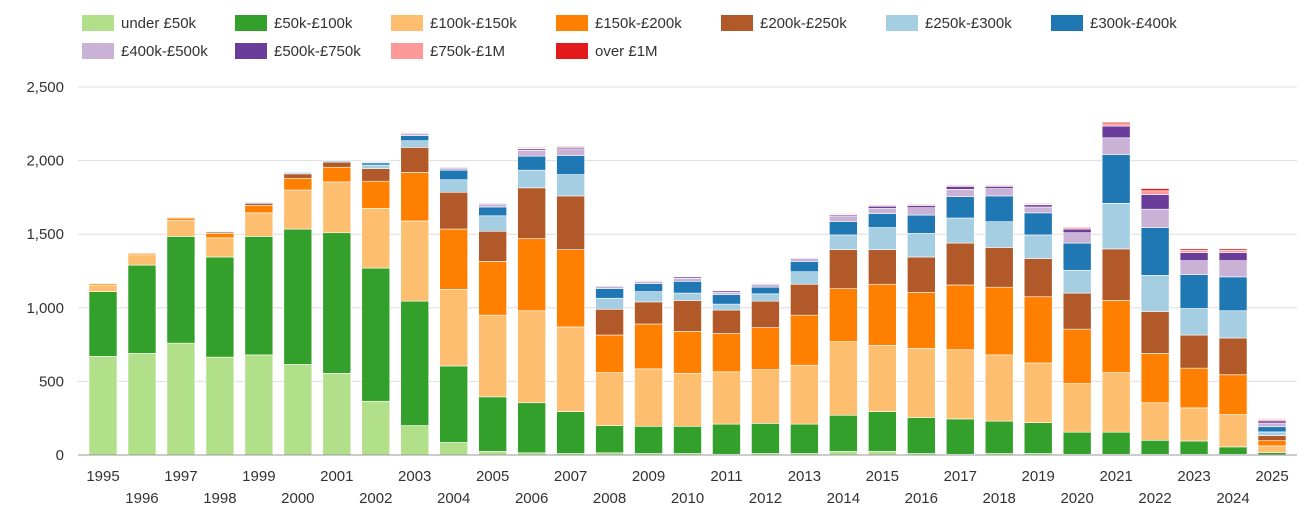 The width and height of the screenshot is (1305, 510). What do you see at coordinates (1272, 437) in the screenshot?
I see `bar-stack-2025` at bounding box center [1272, 437].